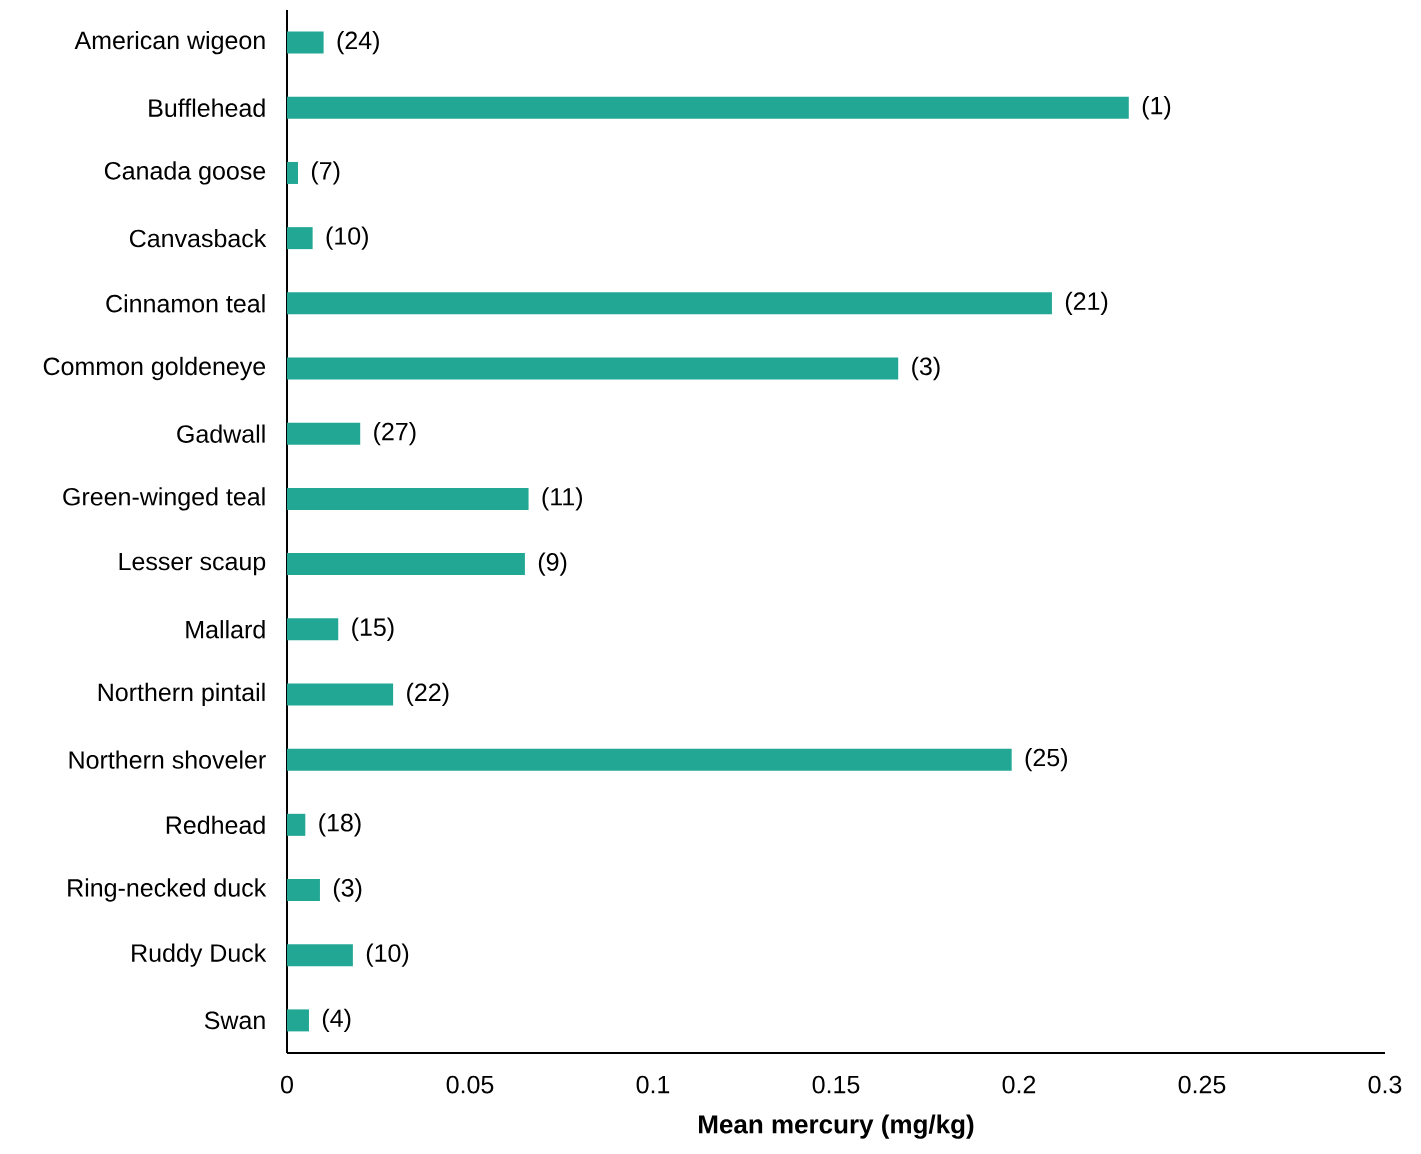 The image size is (1421, 1154). What do you see at coordinates (836, 1126) in the screenshot?
I see `x-axis-title: Mean mercury (mg/kg)` at bounding box center [836, 1126].